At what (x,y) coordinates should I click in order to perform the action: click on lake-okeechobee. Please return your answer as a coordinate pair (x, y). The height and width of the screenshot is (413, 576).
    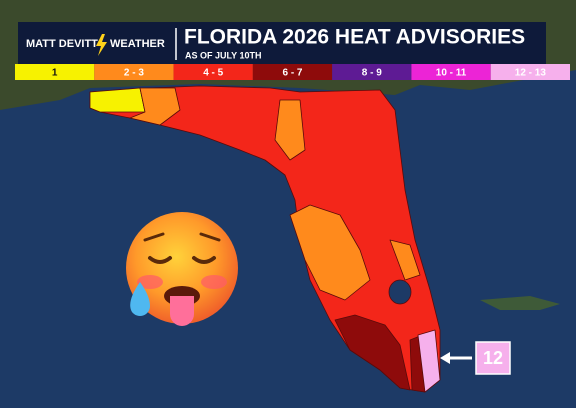
    Looking at the image, I should click on (400, 292).